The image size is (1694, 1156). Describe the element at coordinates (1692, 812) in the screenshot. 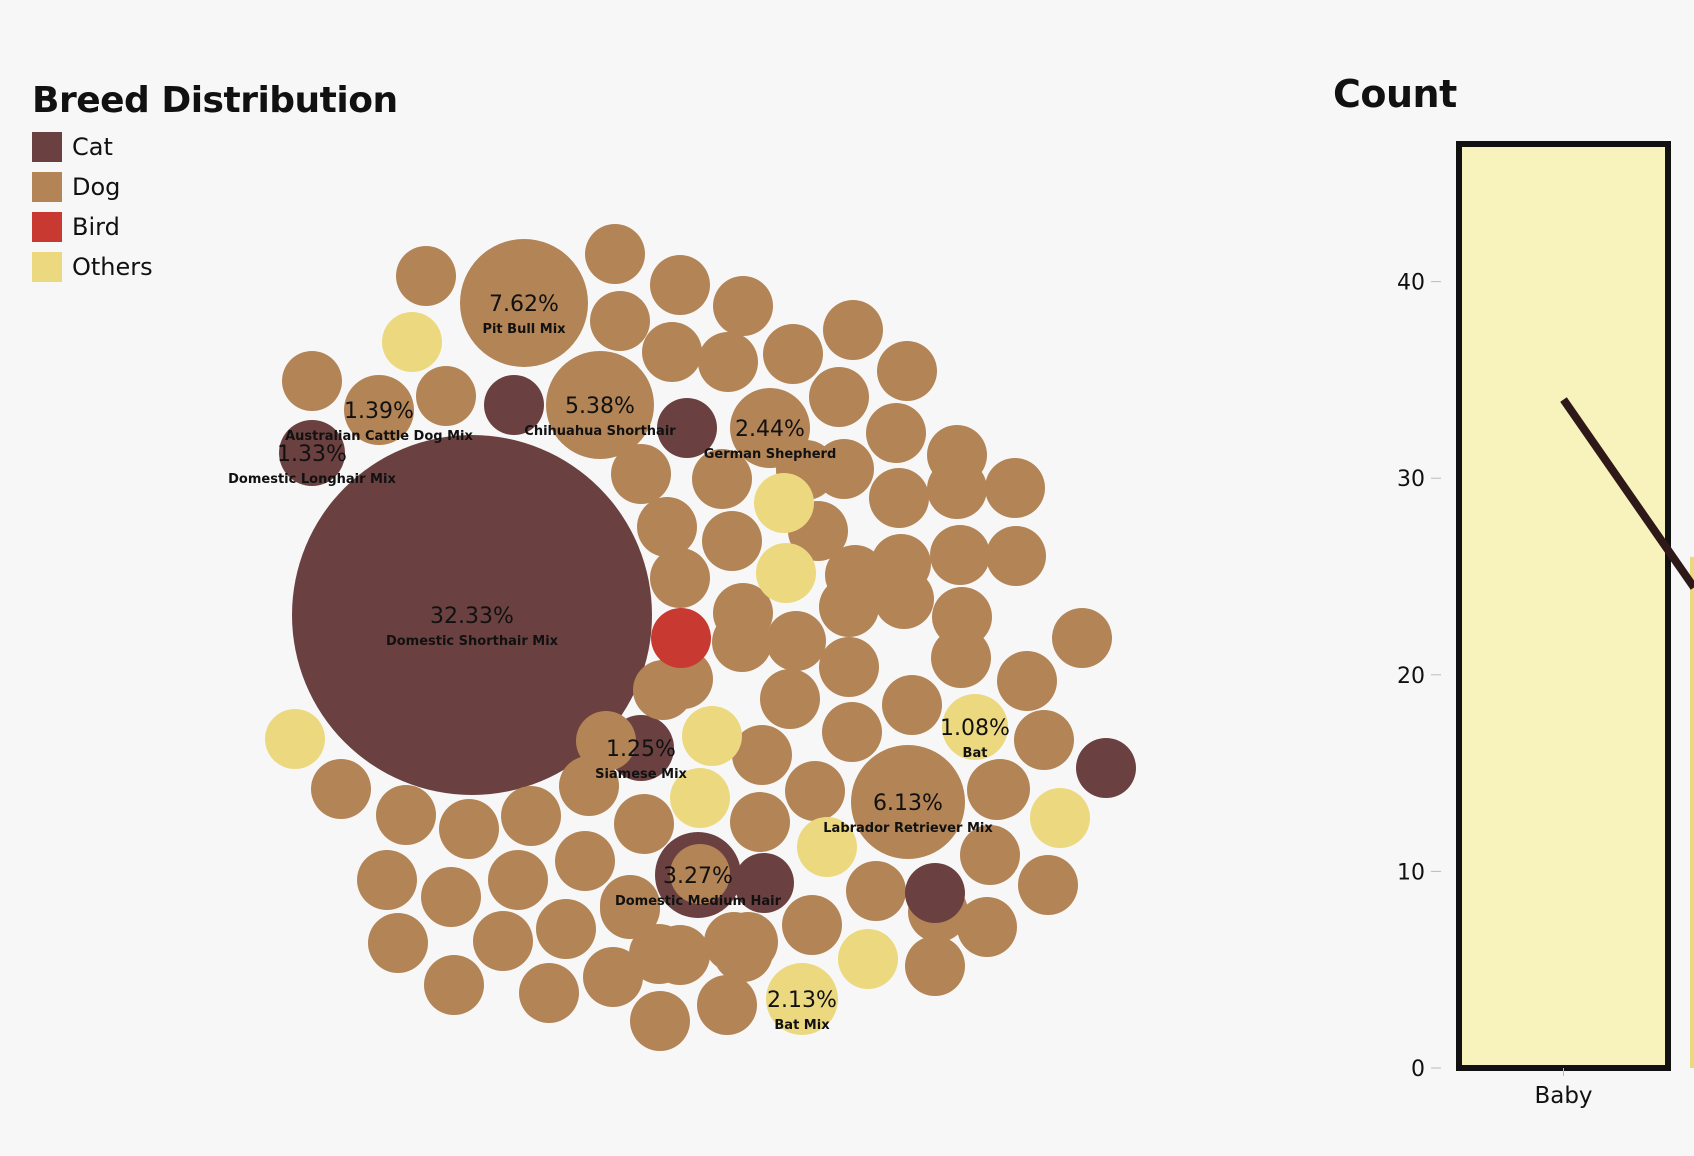

I see `bar-partial-next` at that location.